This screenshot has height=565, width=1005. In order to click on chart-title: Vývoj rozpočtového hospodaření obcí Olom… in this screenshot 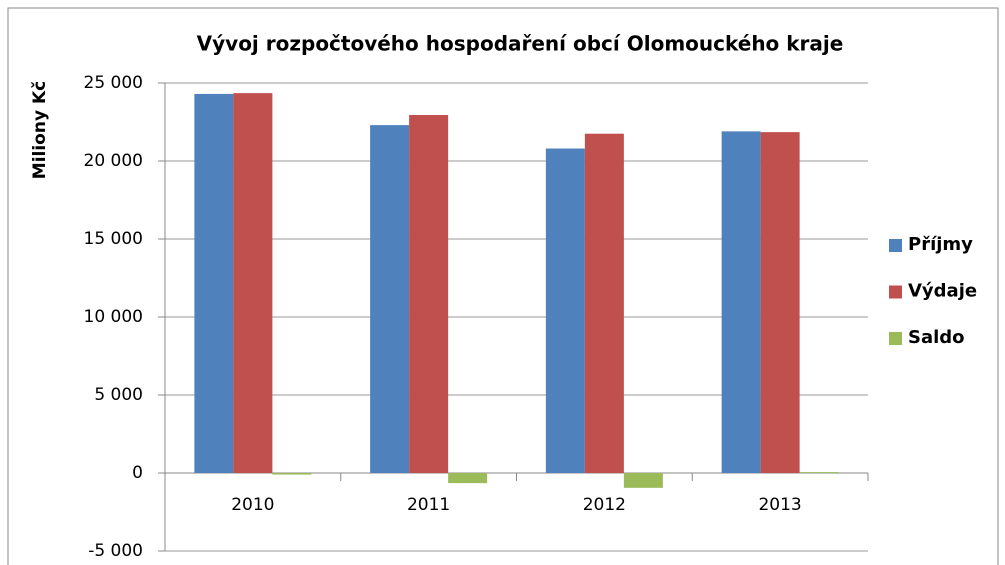, I will do `click(520, 44)`.